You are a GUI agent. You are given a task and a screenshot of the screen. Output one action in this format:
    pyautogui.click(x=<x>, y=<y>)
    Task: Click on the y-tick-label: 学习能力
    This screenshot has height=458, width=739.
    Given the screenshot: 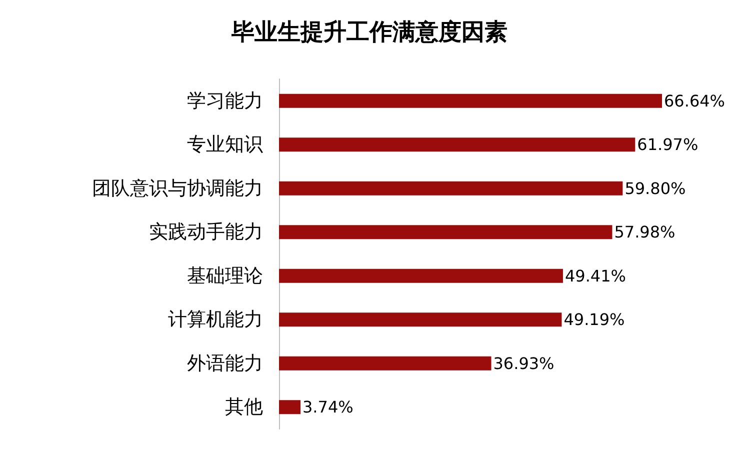 What is the action you would take?
    pyautogui.click(x=225, y=101)
    